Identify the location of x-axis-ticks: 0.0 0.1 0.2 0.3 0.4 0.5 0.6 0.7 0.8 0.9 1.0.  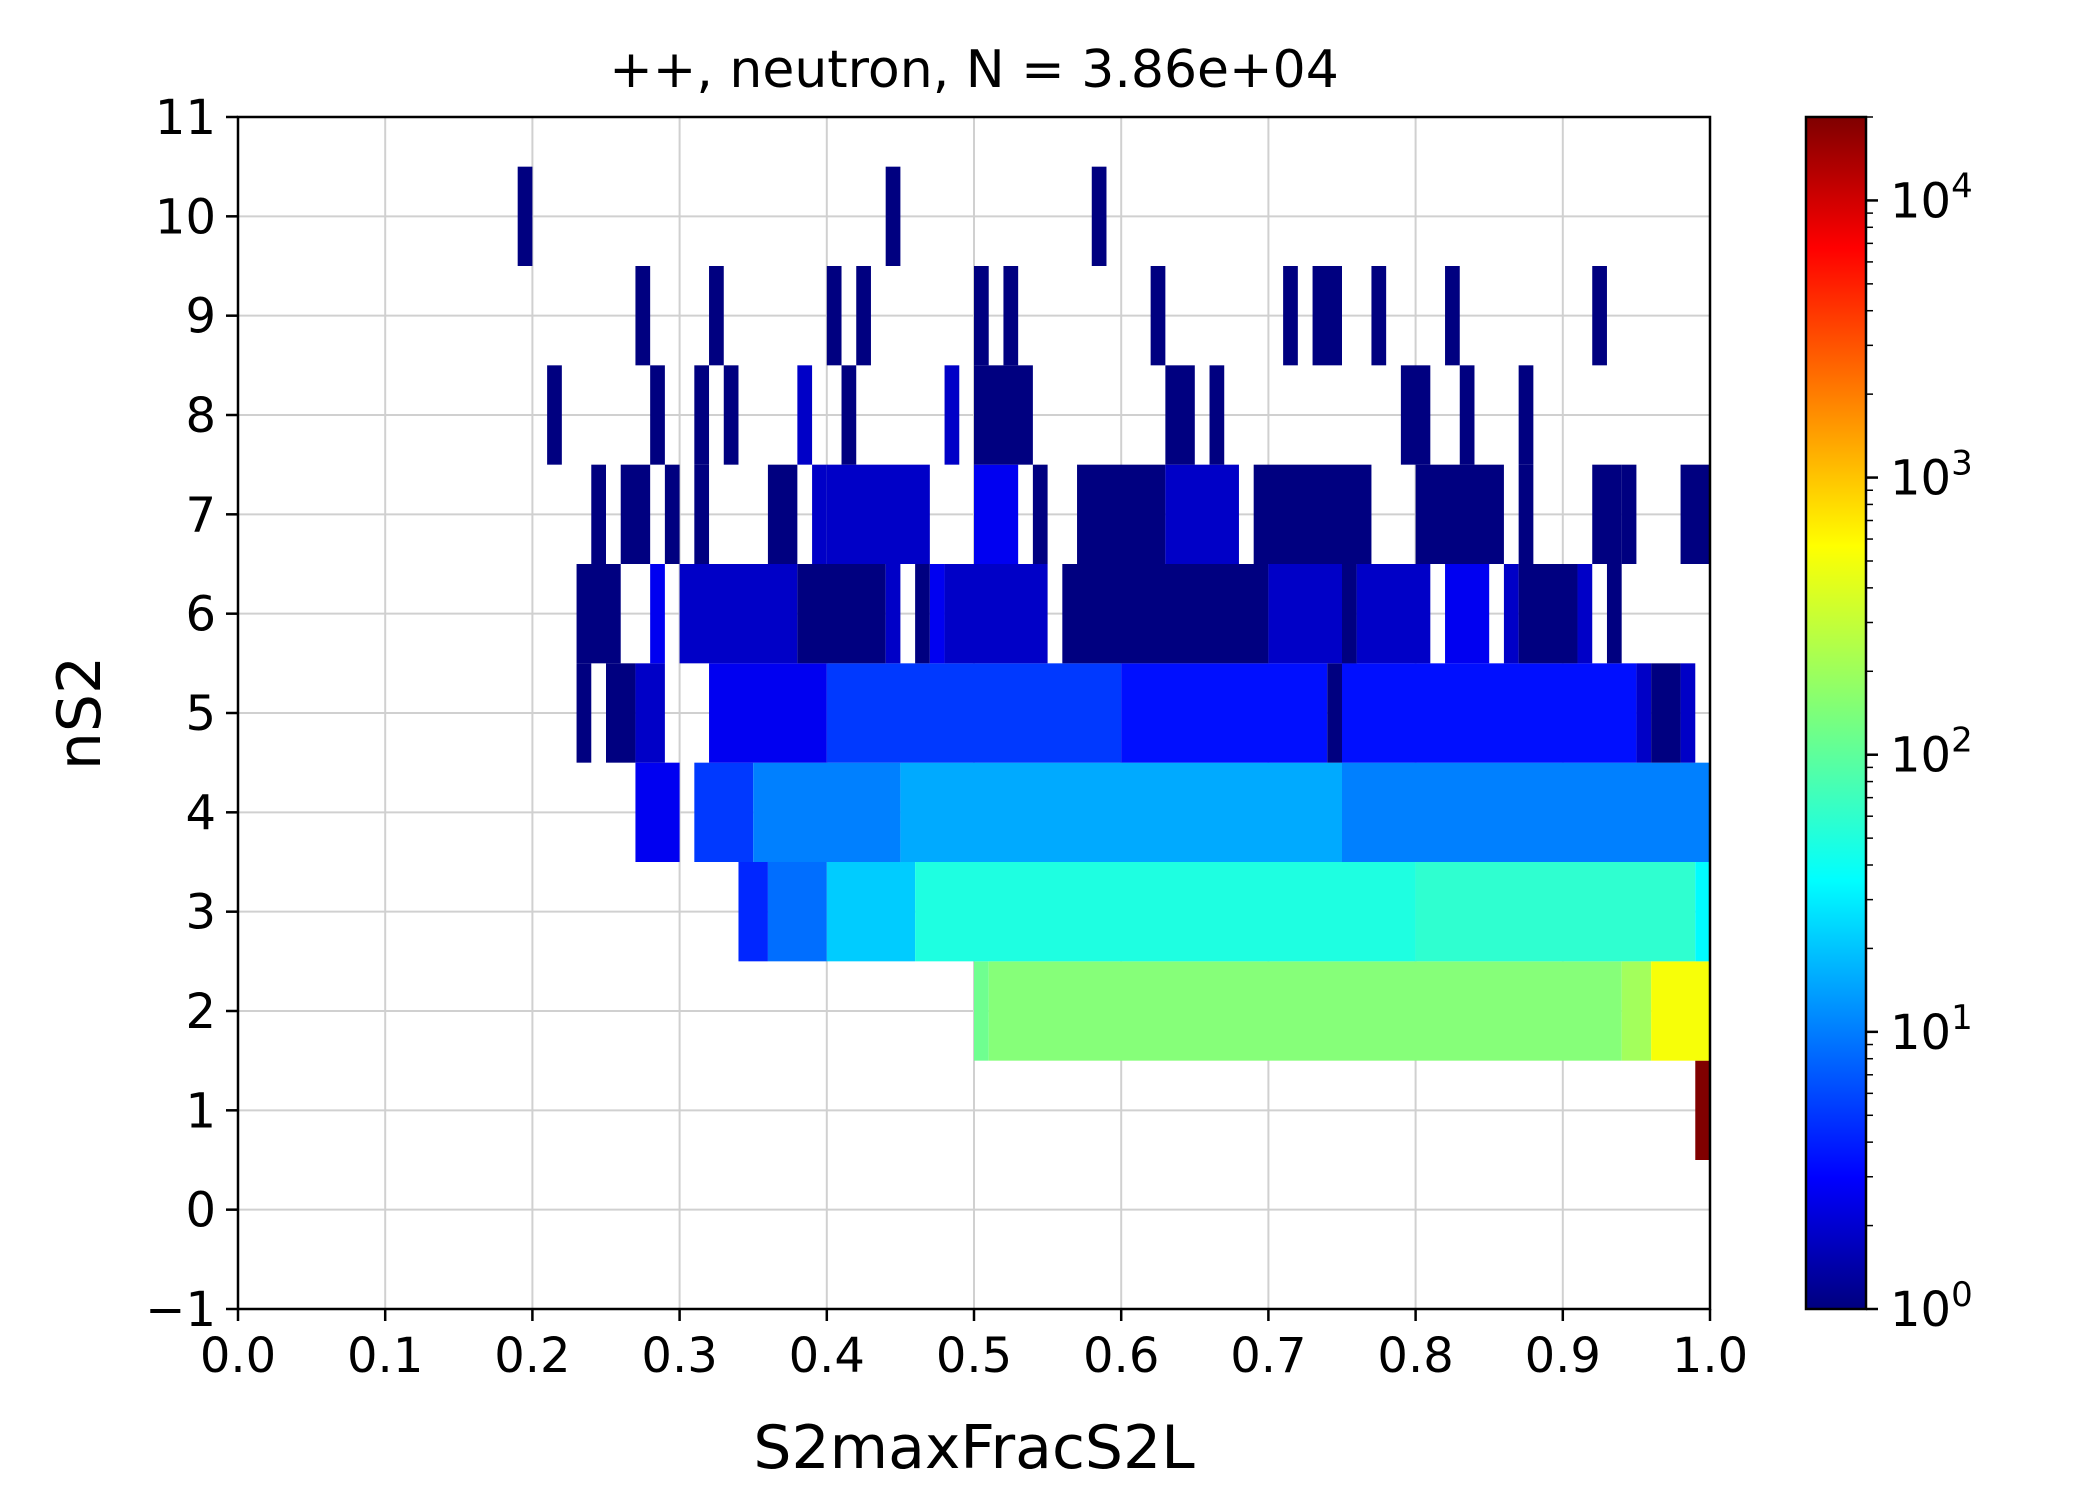
(974, 1346).